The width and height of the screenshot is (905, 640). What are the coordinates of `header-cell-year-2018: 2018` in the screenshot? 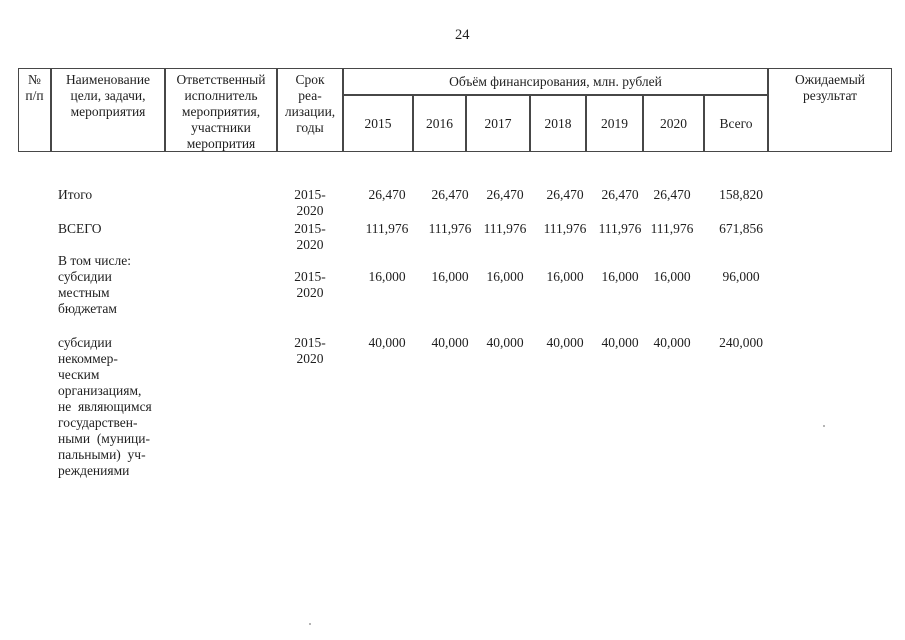 It's located at (558, 123).